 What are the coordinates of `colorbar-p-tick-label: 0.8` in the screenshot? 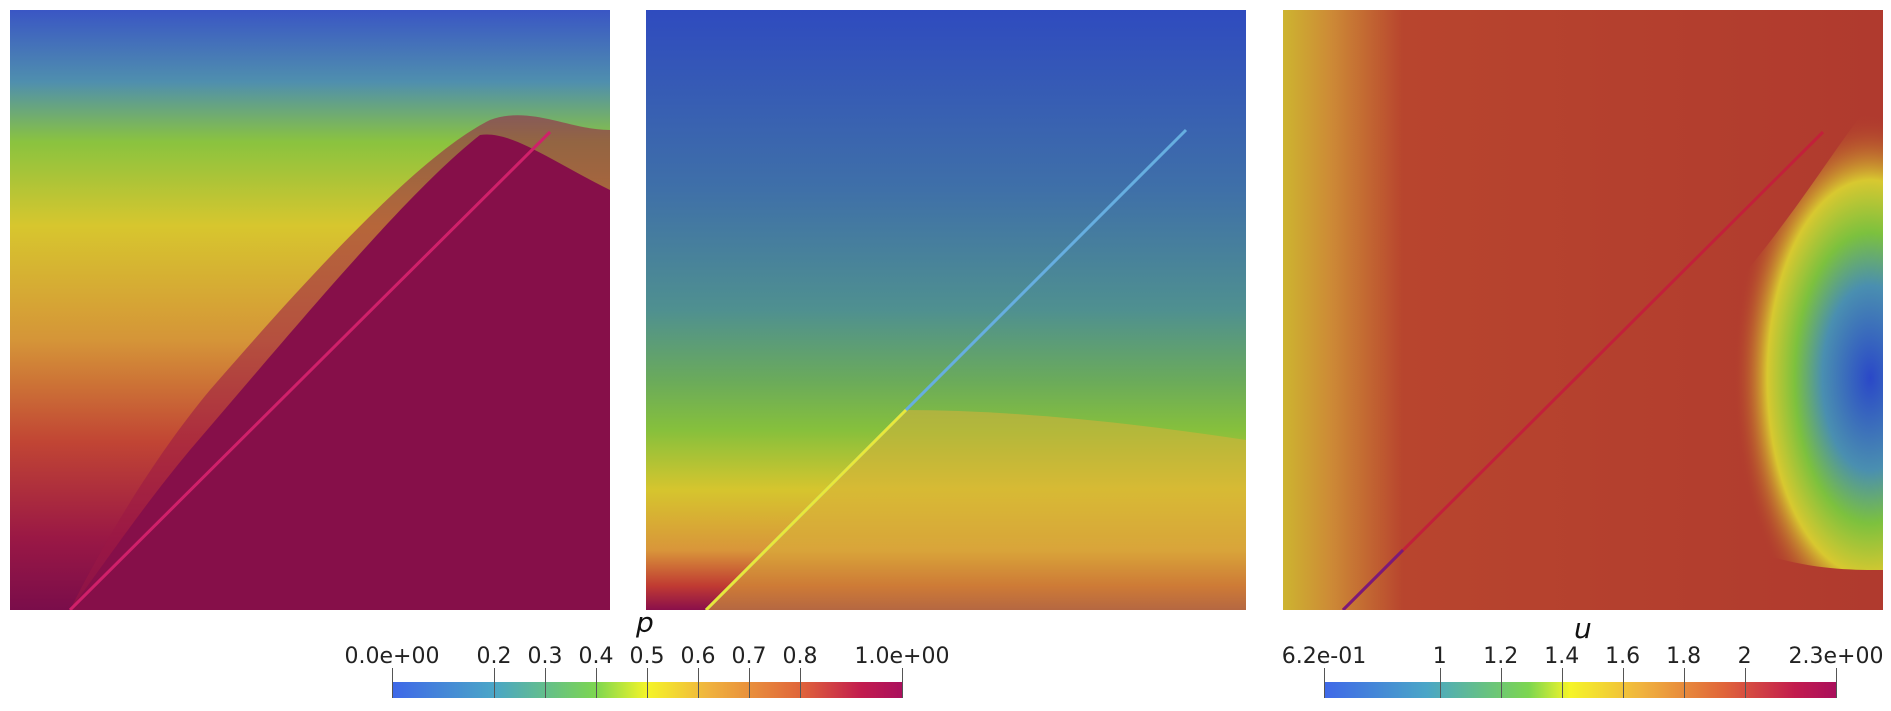 It's located at (800, 656).